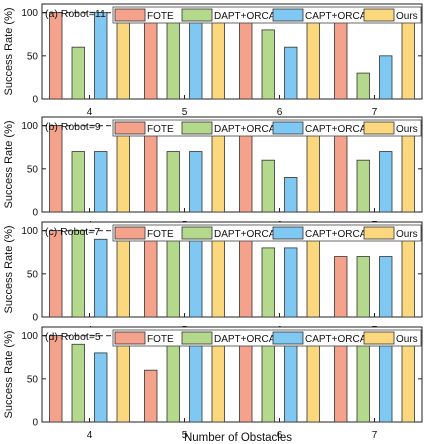 The image size is (425, 444). I want to click on panel-label: (a) Robot=11, so click(75, 14).